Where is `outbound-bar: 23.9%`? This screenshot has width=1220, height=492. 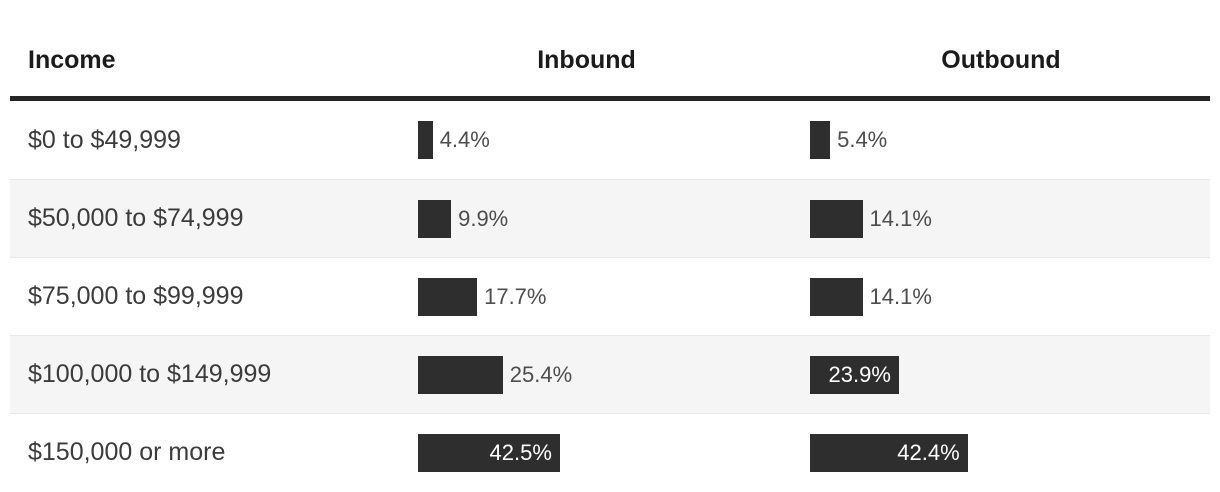
outbound-bar: 23.9% is located at coordinates (854, 374).